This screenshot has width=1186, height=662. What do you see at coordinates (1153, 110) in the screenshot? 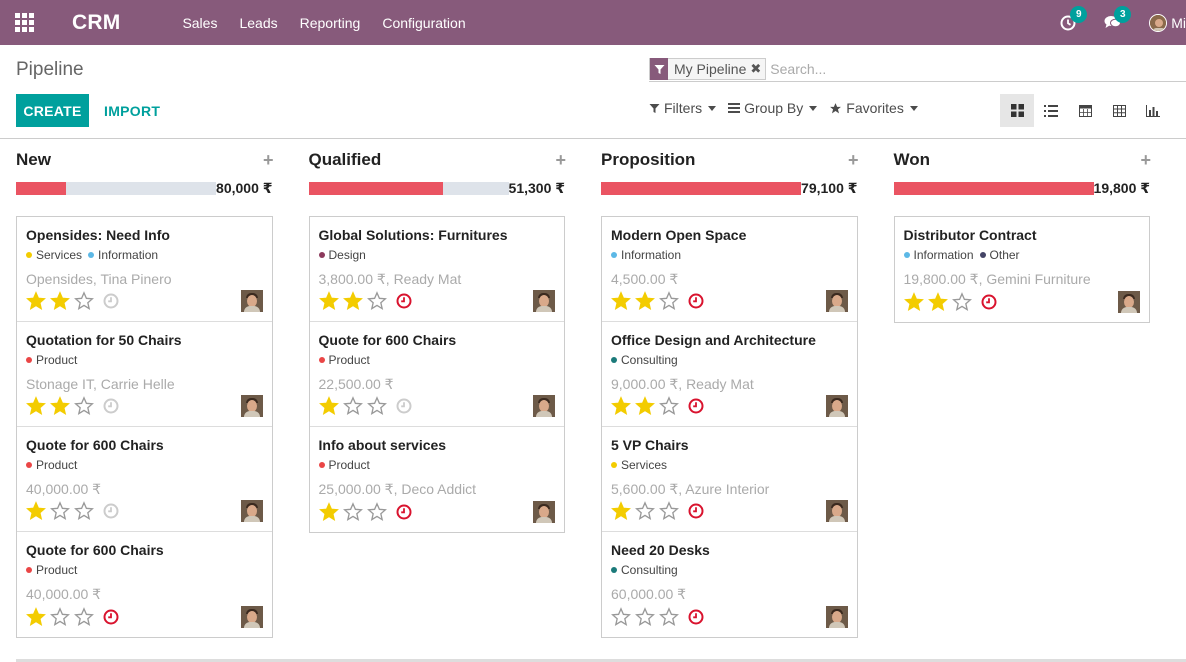
I see `graph-view-button` at bounding box center [1153, 110].